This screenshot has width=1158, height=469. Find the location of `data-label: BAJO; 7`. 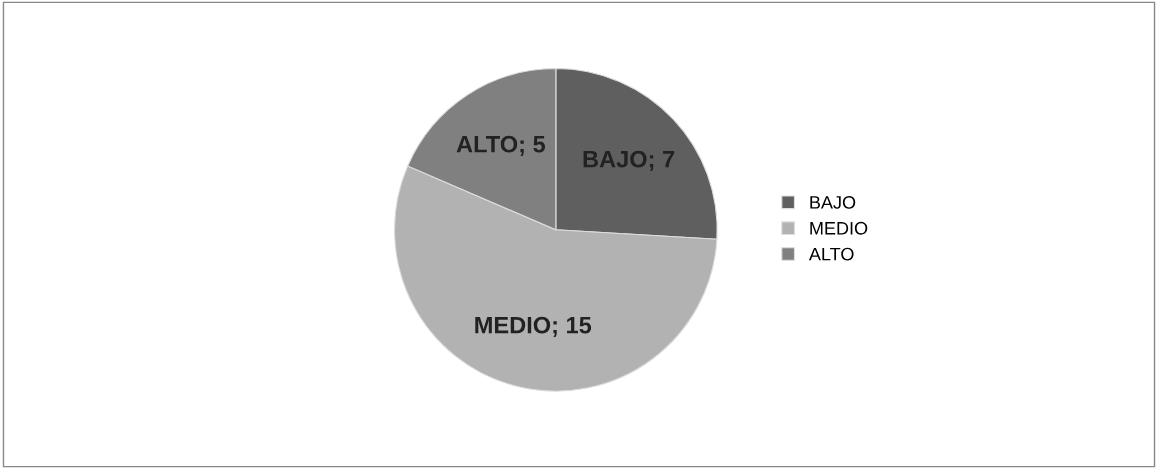

data-label: BAJO; 7 is located at coordinates (629, 160).